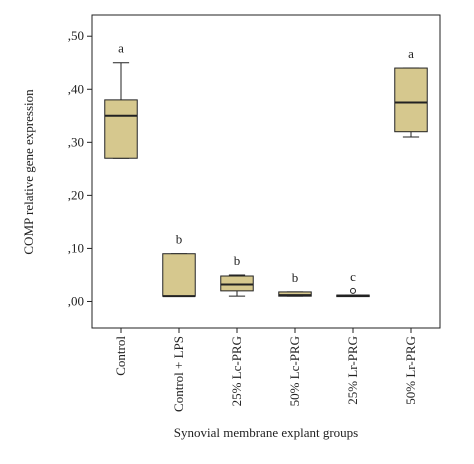 This screenshot has height=464, width=474. What do you see at coordinates (410, 370) in the screenshot?
I see `x-tick-label: 50% Lr-PRG` at bounding box center [410, 370].